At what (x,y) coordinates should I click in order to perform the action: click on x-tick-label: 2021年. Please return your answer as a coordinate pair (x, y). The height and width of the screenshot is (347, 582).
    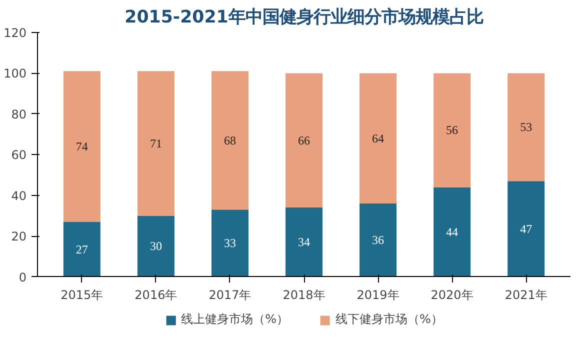
    Looking at the image, I should click on (526, 295).